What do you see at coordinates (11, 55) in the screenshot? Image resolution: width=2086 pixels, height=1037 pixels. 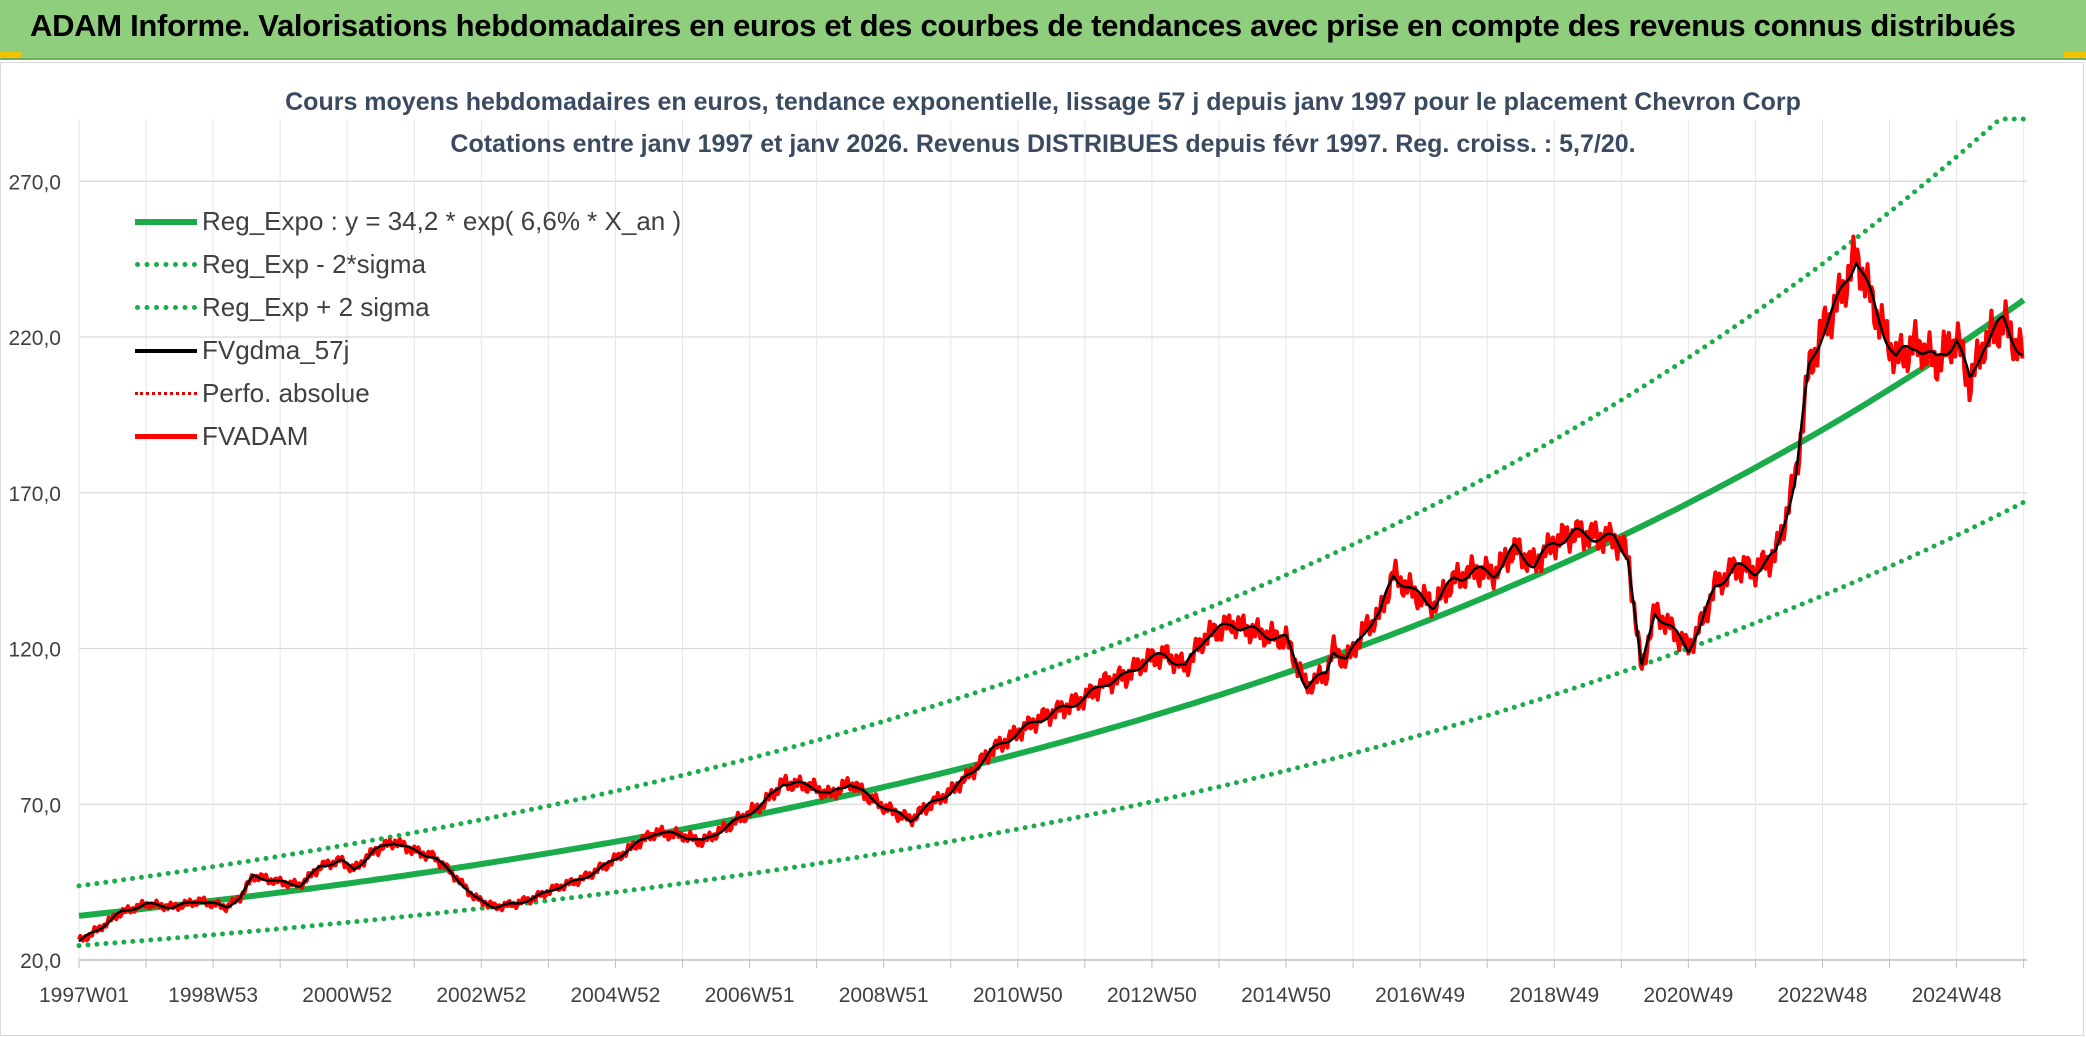 I see `corner-marker-left` at bounding box center [11, 55].